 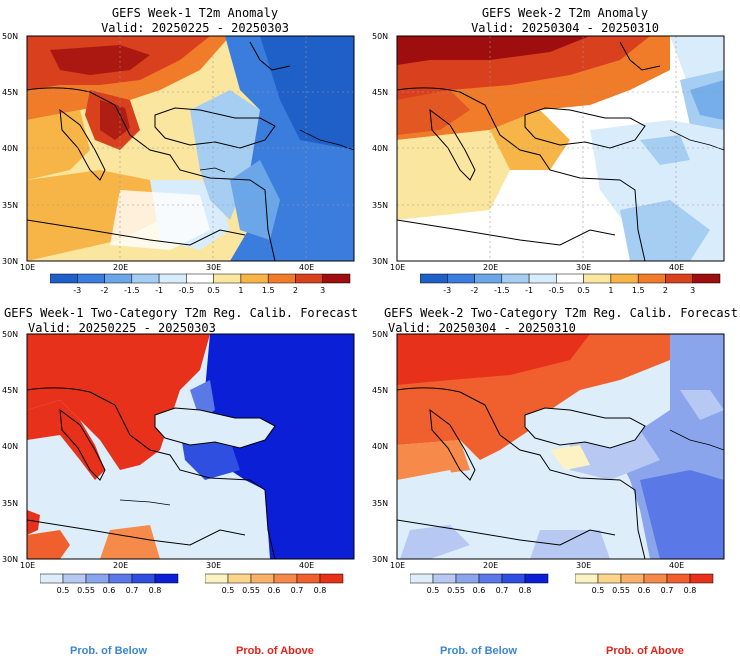 What do you see at coordinates (610, 290) in the screenshot?
I see `colorbar-tick-label: 1` at bounding box center [610, 290].